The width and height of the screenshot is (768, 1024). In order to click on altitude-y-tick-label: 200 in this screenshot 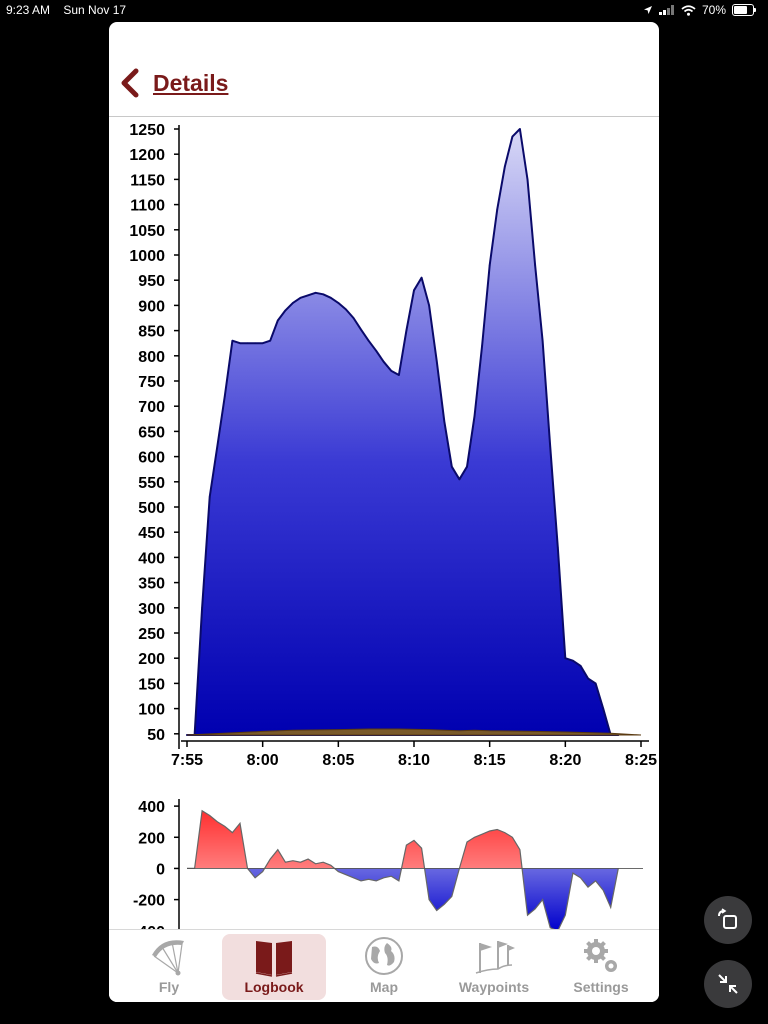, I will do `click(151, 659)`.